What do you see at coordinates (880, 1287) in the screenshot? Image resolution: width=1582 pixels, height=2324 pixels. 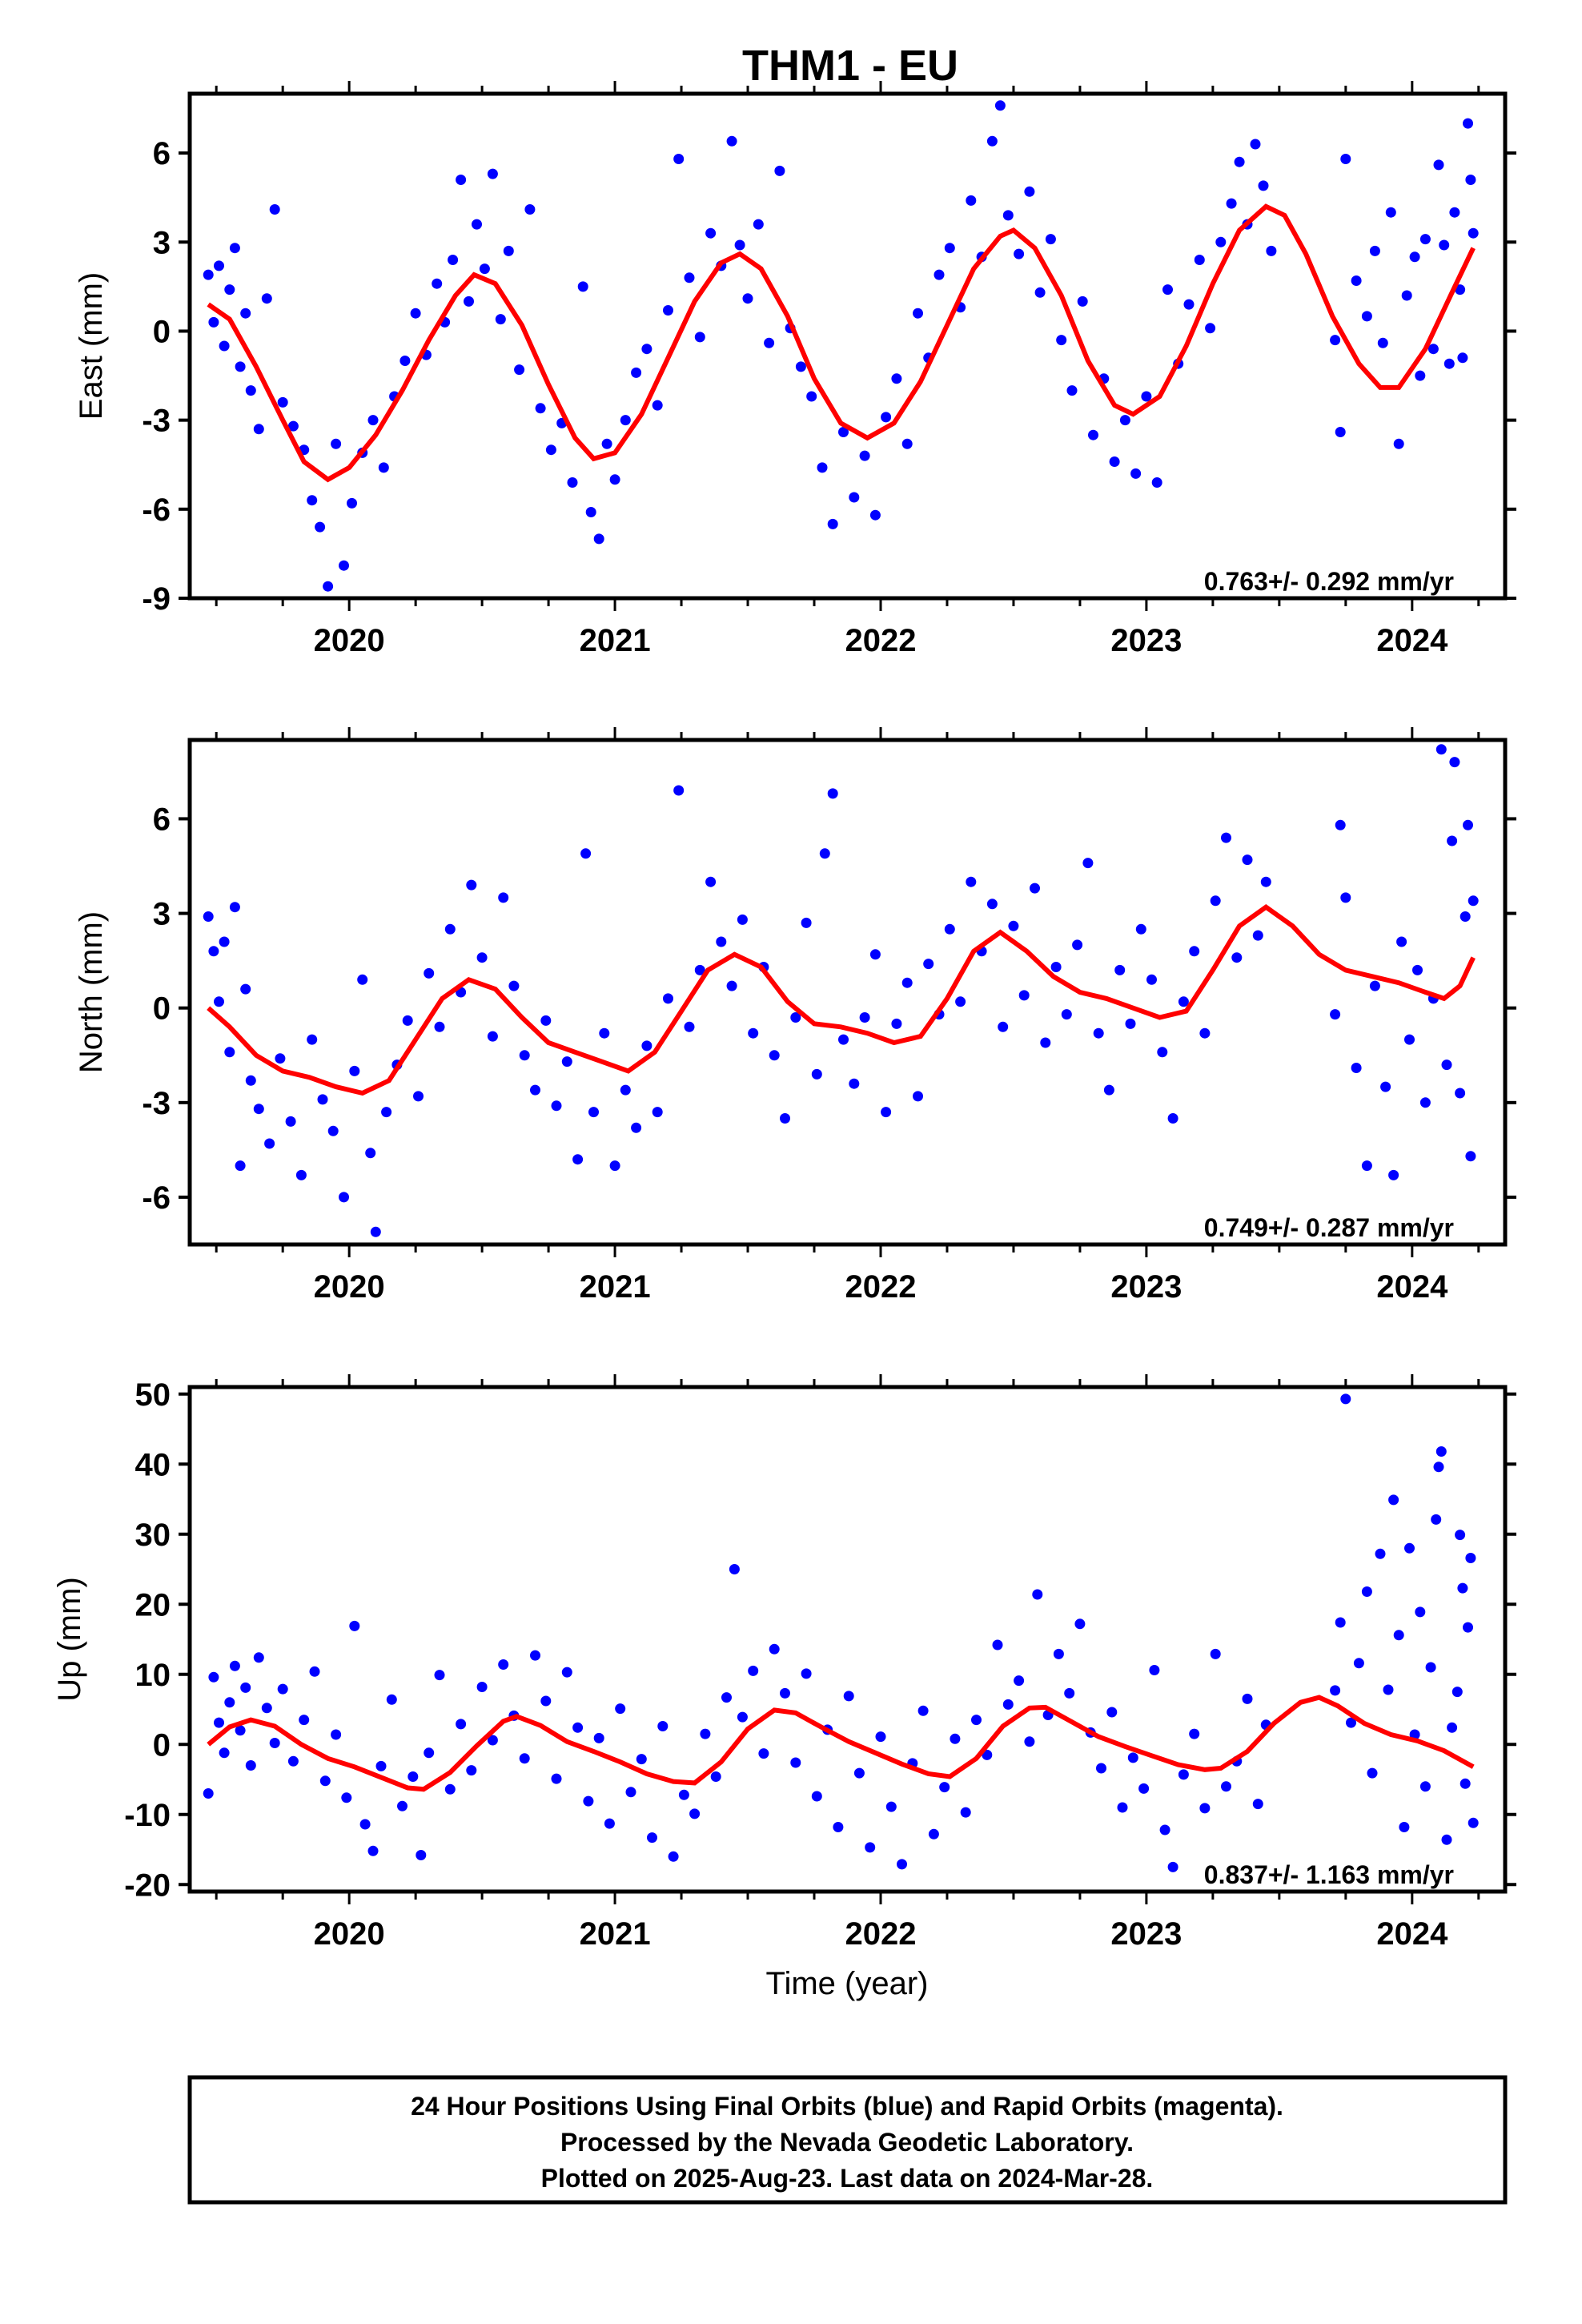 I see `x-tick-label-north: 2022` at bounding box center [880, 1287].